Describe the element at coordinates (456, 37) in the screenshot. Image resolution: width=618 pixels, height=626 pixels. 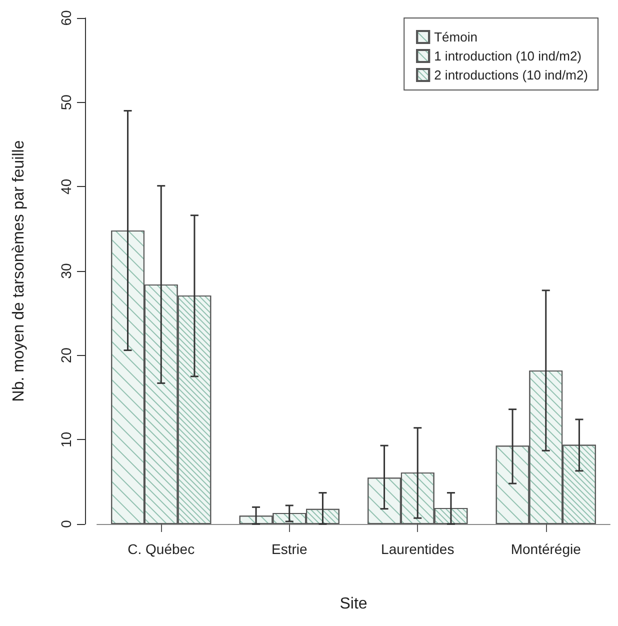
I see `legend-label: Témoin` at that location.